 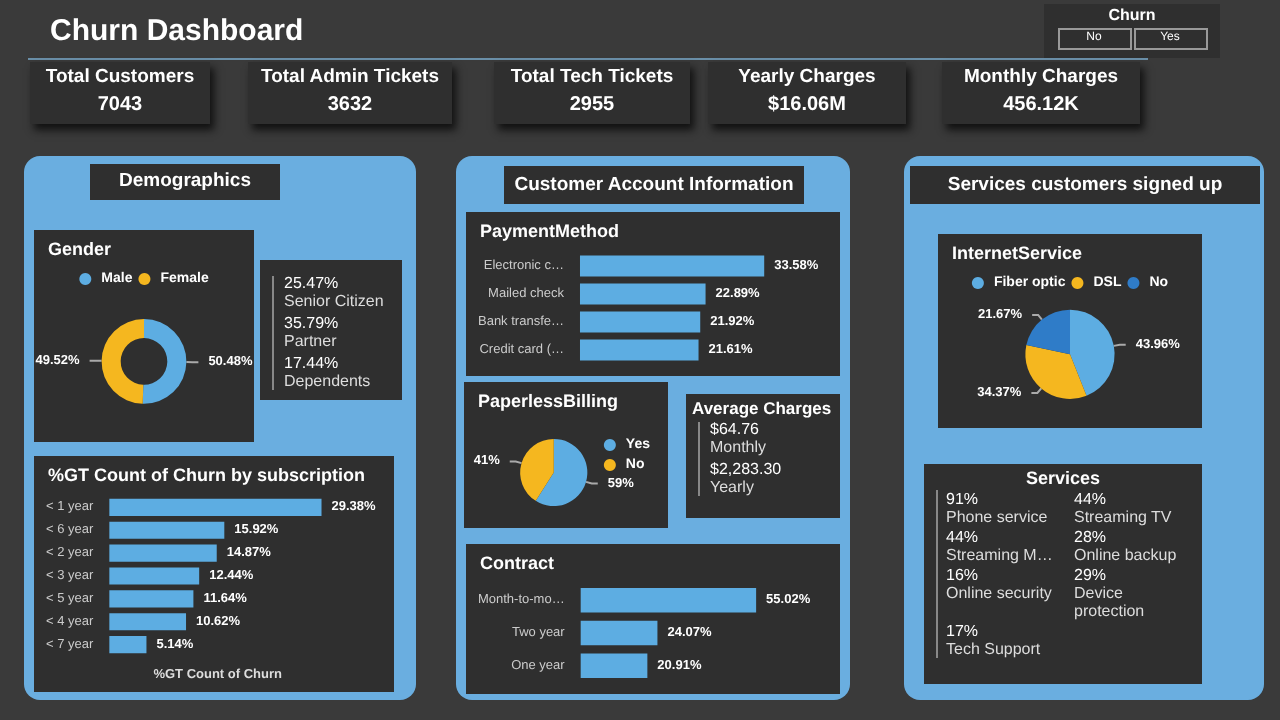 I want to click on text: Partner, so click(x=311, y=340).